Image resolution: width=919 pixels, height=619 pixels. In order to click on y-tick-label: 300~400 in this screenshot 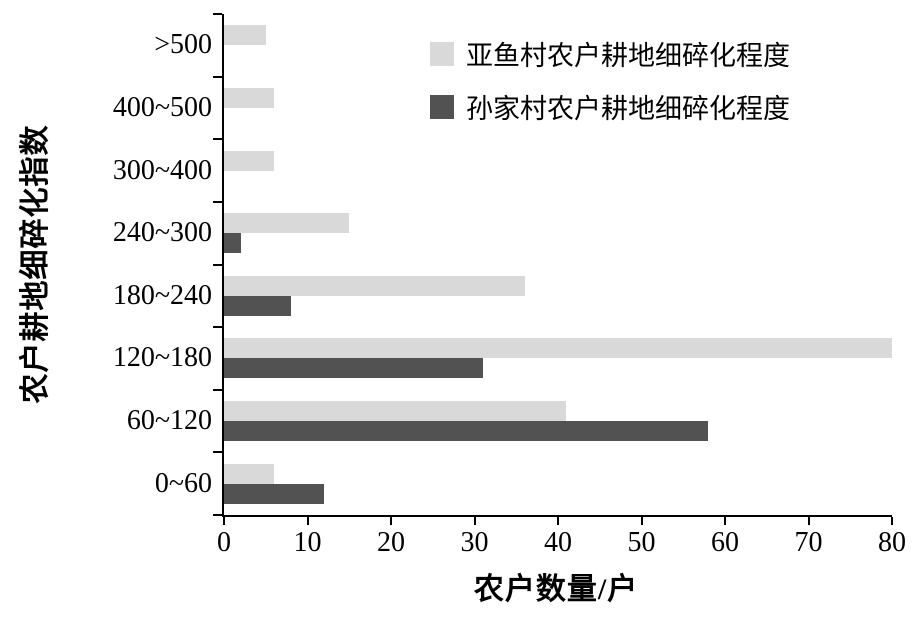, I will do `click(162, 170)`.